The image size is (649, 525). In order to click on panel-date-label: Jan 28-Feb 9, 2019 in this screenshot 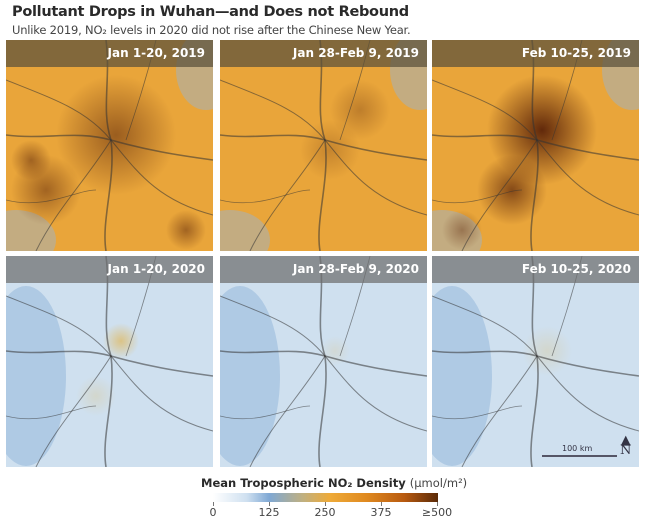, I will do `click(323, 53)`.